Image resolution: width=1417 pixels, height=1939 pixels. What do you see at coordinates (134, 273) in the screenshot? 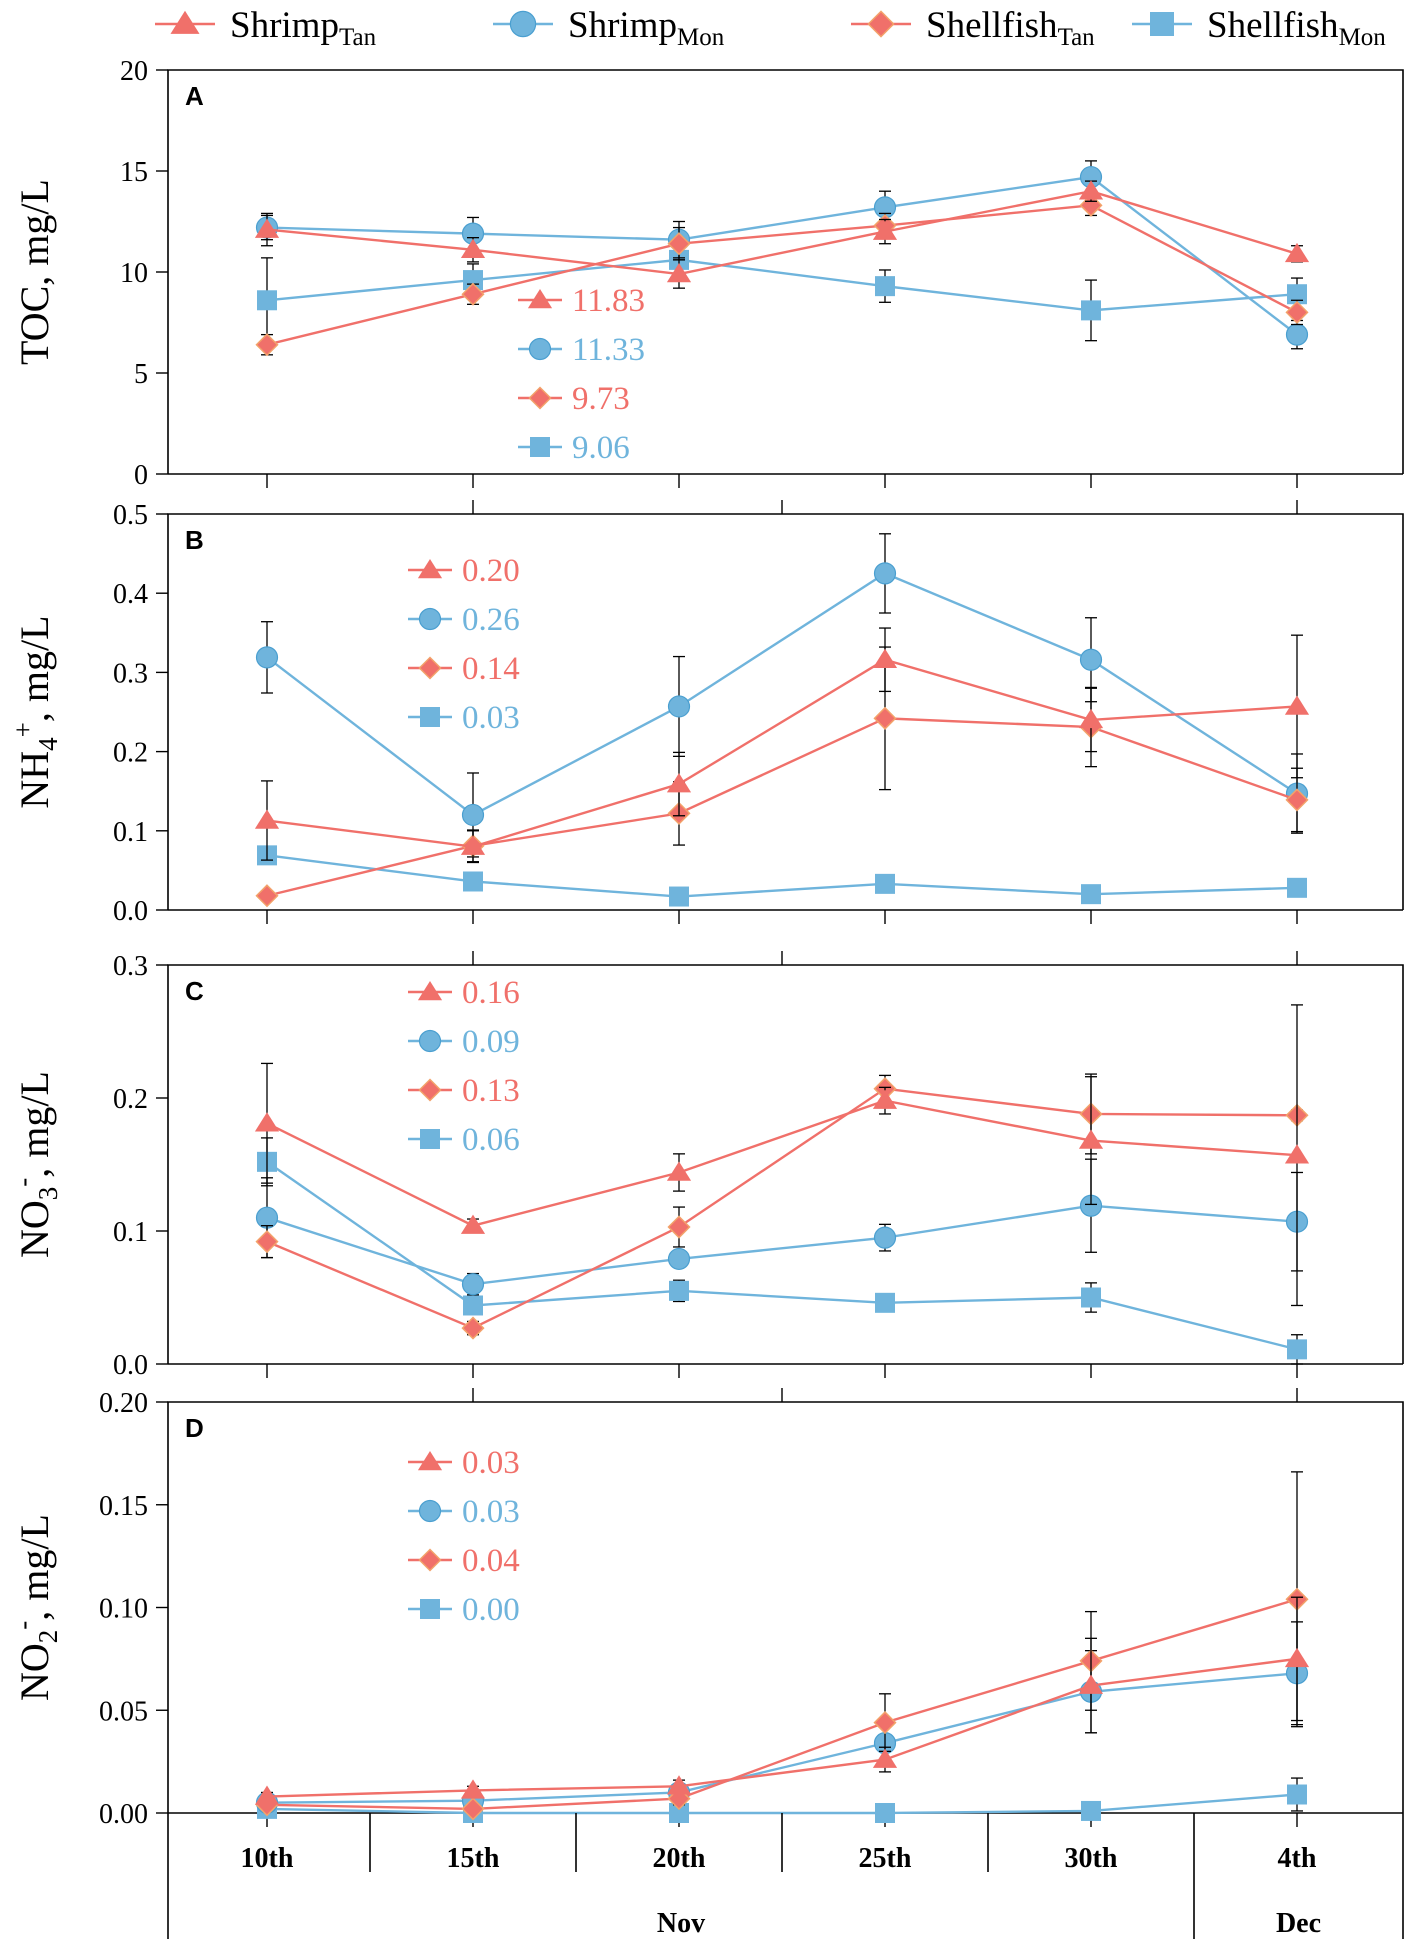
I see `y-tick-label: 10` at bounding box center [134, 273].